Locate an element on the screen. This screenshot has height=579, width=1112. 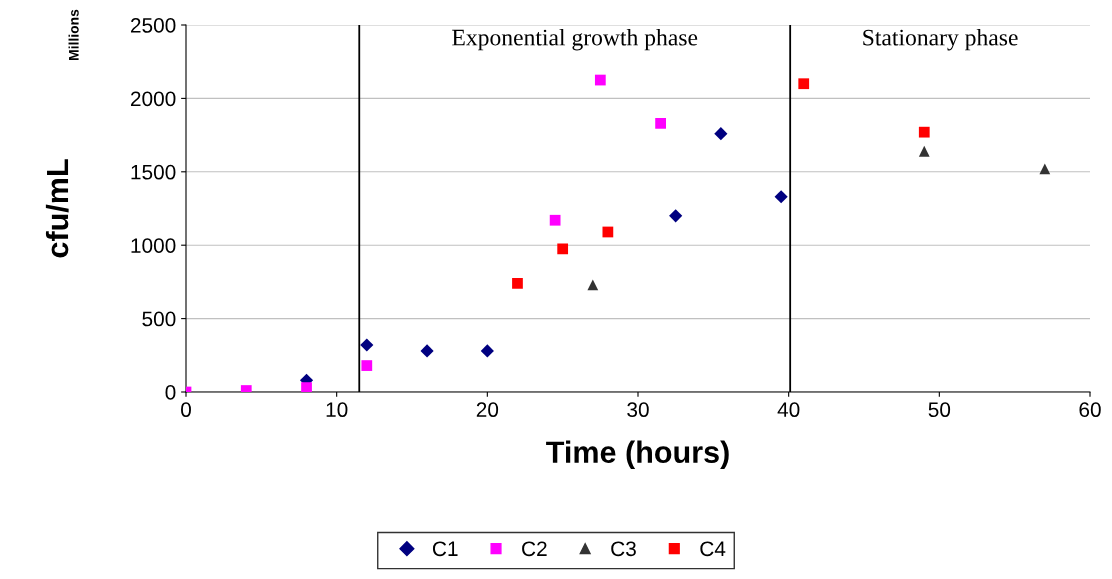
annotation: Exponential growth phase is located at coordinates (575, 39).